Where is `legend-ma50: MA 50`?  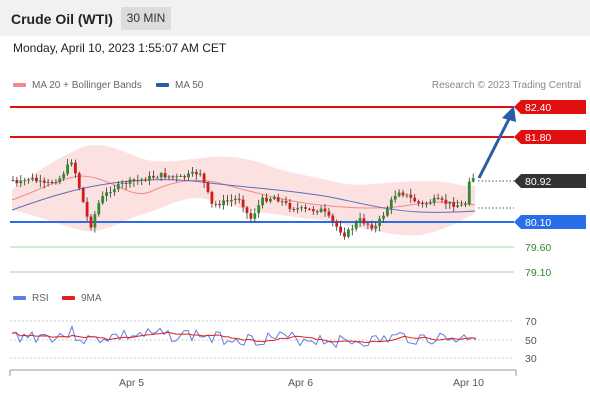 legend-ma50: MA 50 is located at coordinates (179, 85).